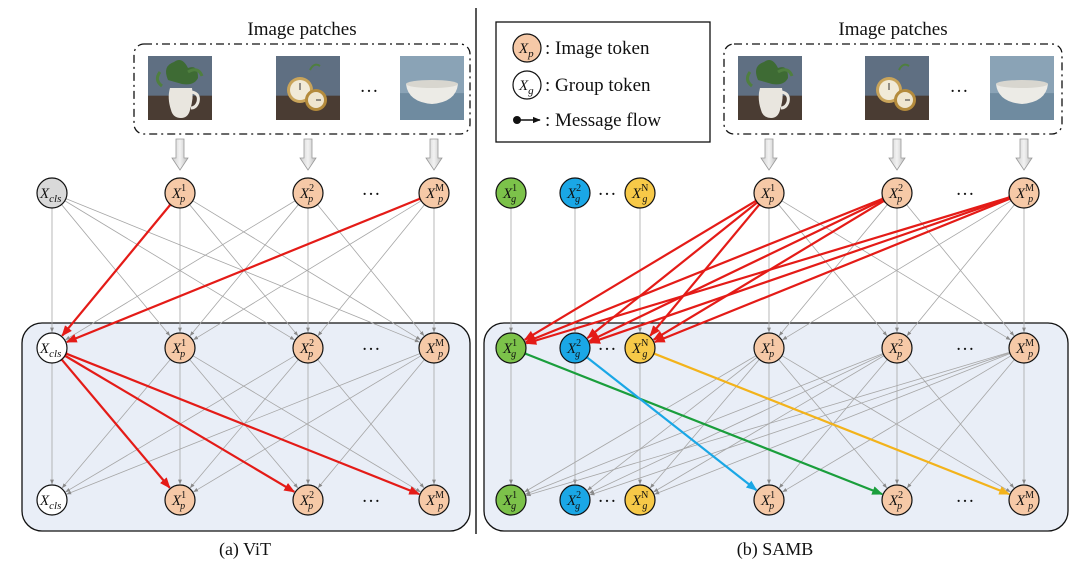 This screenshot has width=1076, height=565. I want to click on token-x-cls-mid: Xcls, so click(52, 348).